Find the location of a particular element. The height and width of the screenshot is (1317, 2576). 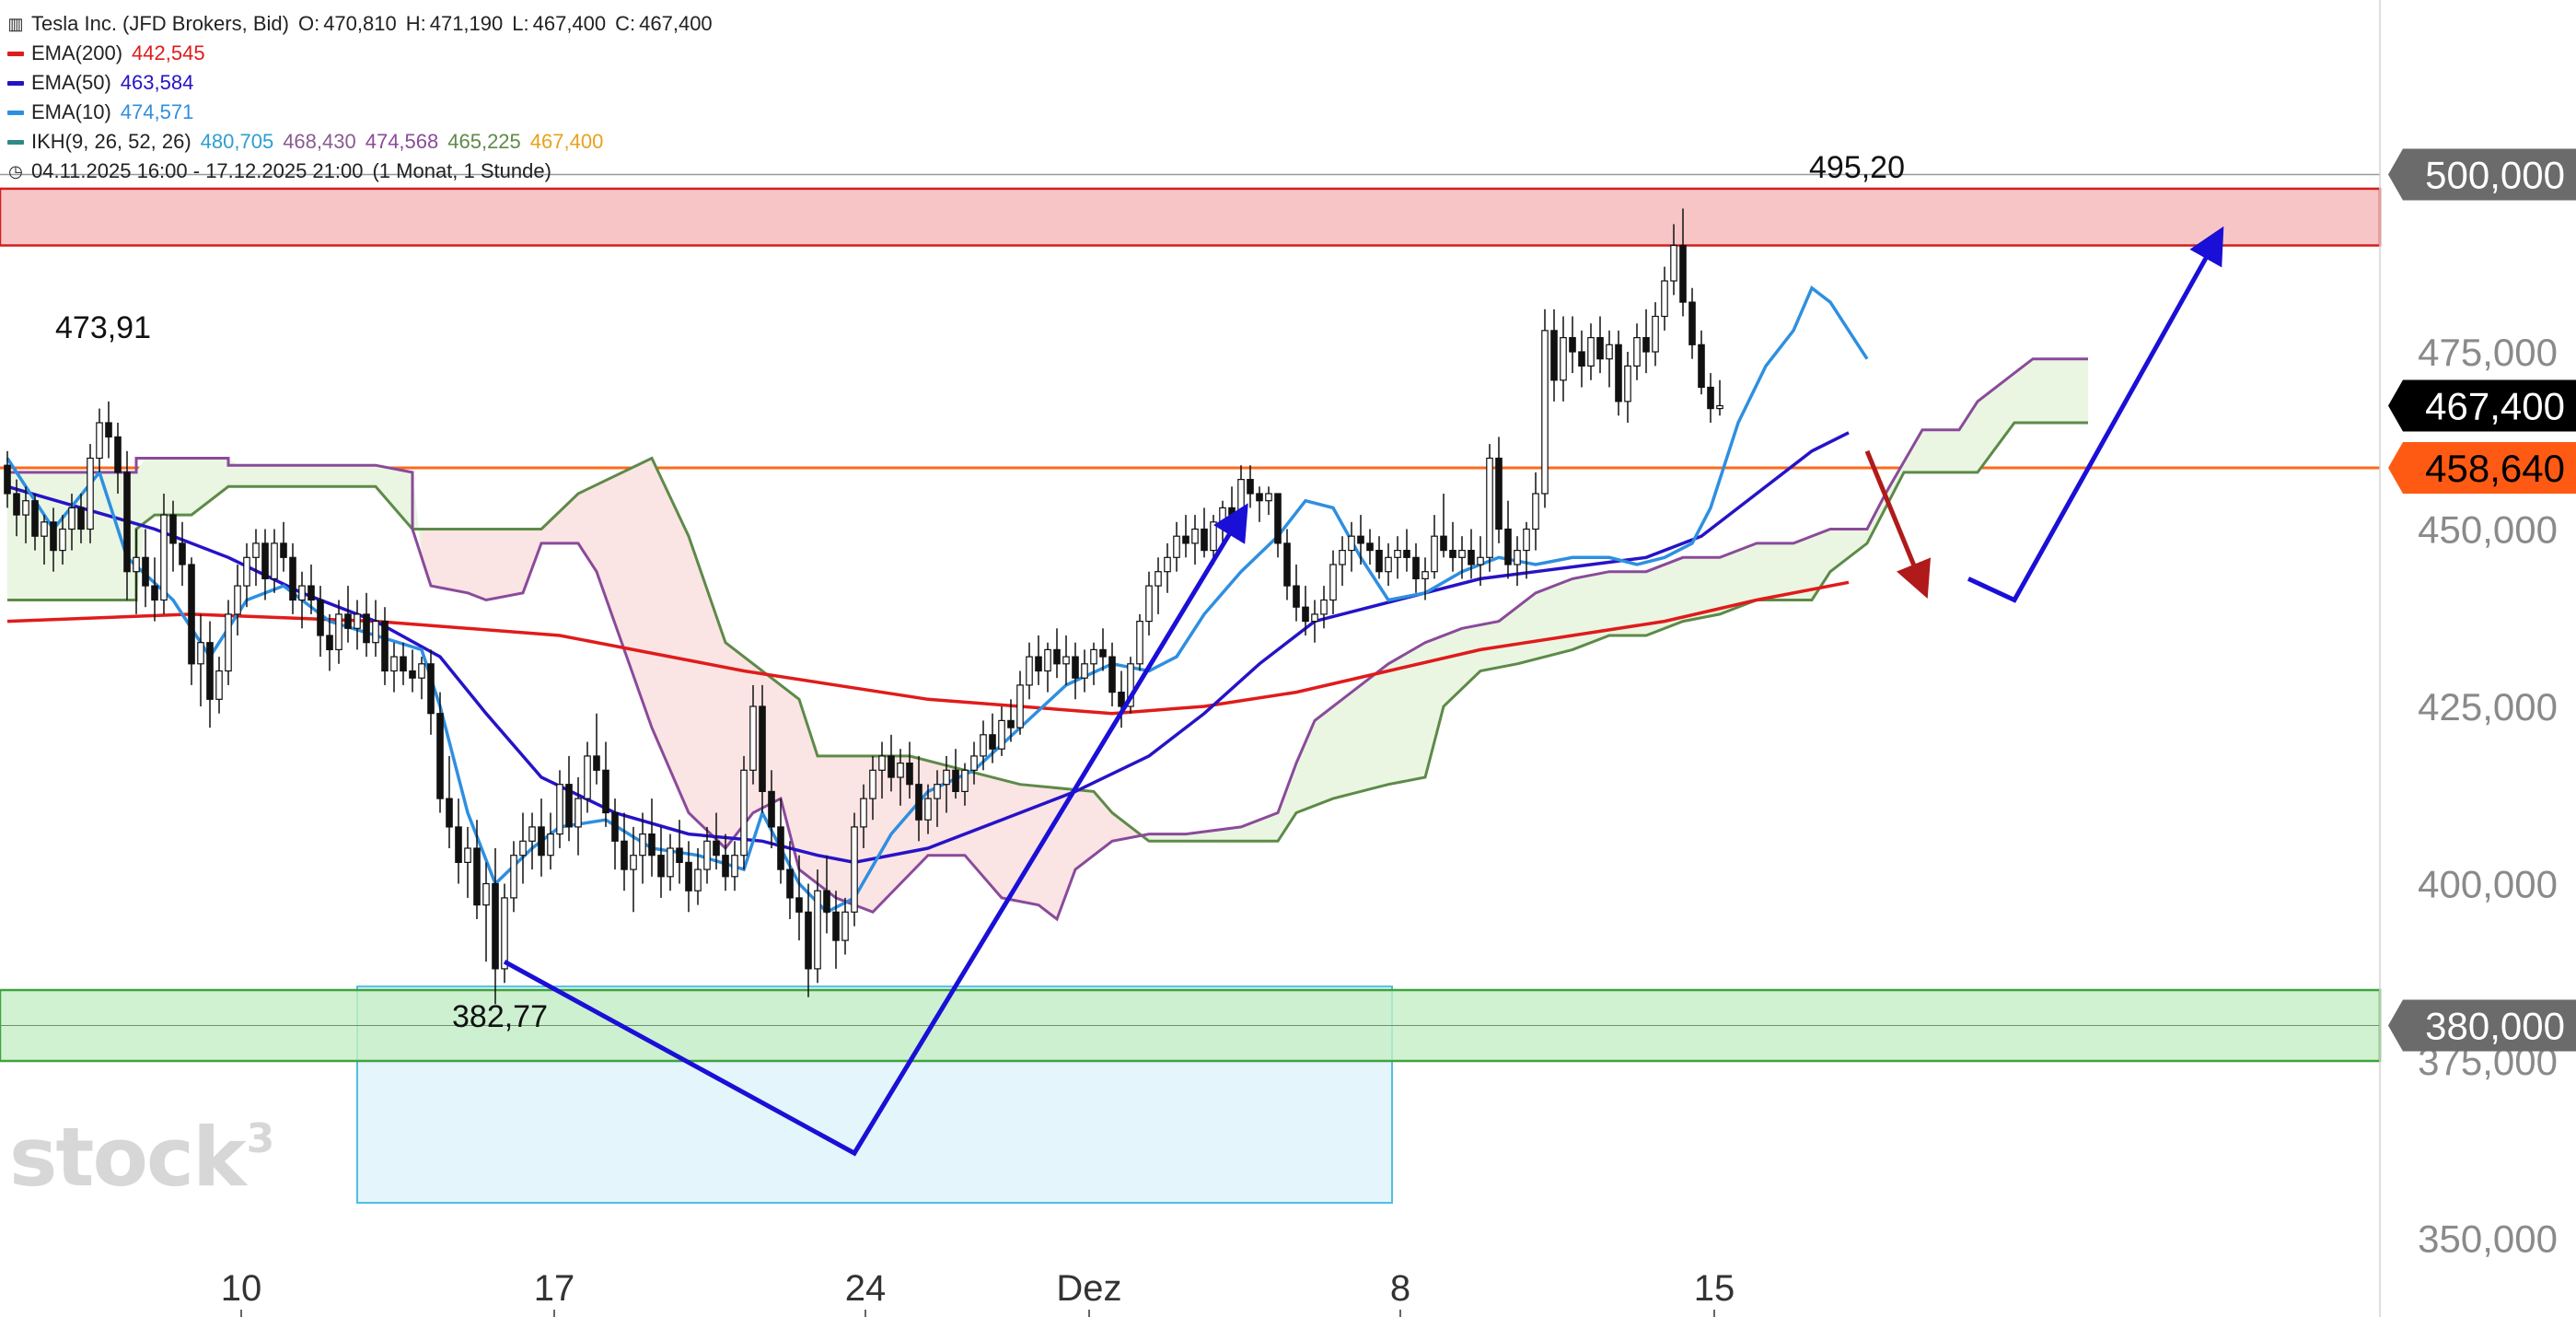

legend-ema10: EMA(10) 474,571 is located at coordinates (360, 113).